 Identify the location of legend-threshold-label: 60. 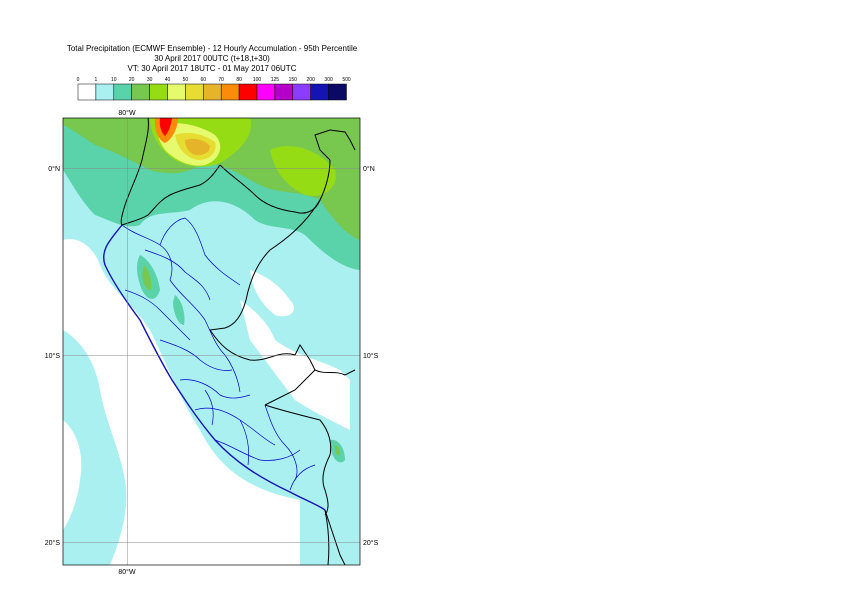
(204, 80).